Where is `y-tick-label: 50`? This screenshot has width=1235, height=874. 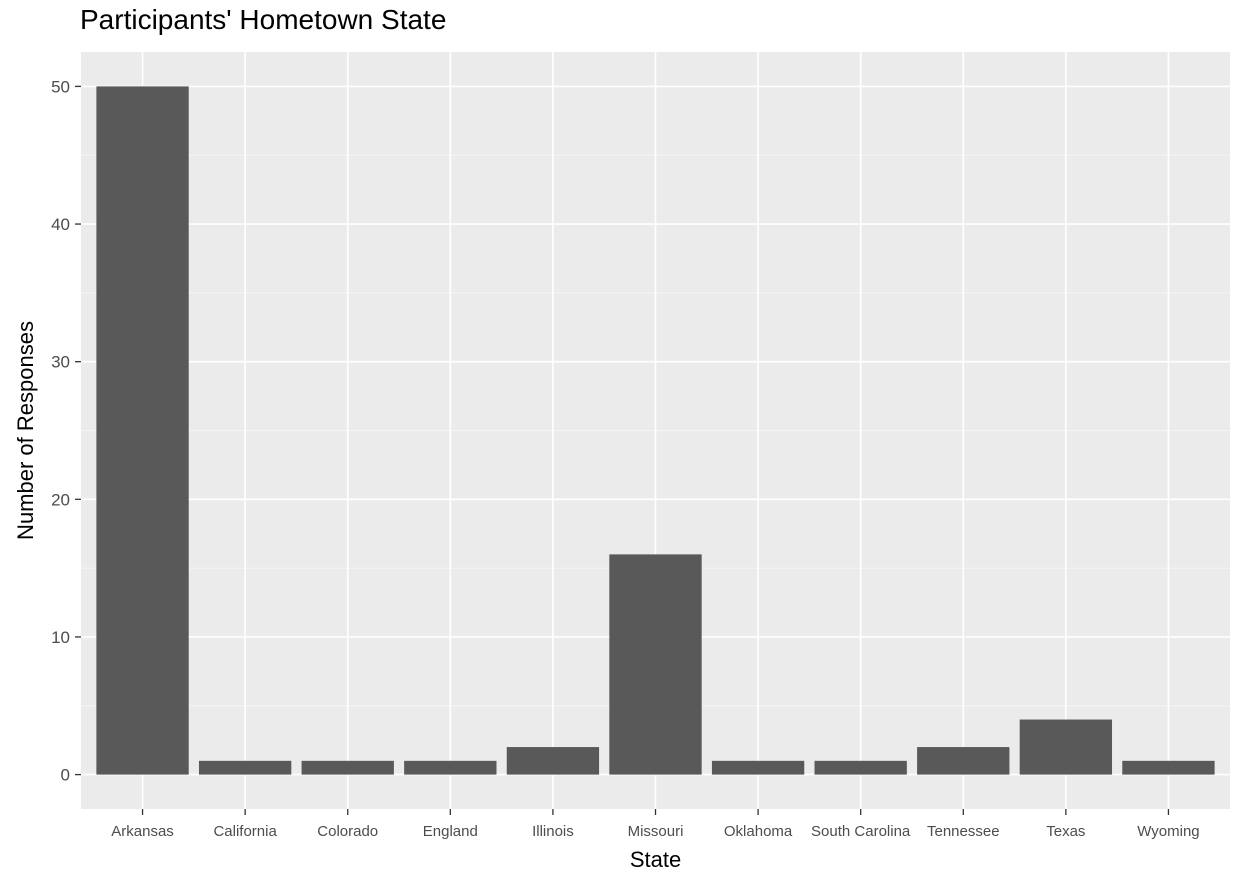
y-tick-label: 50 is located at coordinates (60, 86).